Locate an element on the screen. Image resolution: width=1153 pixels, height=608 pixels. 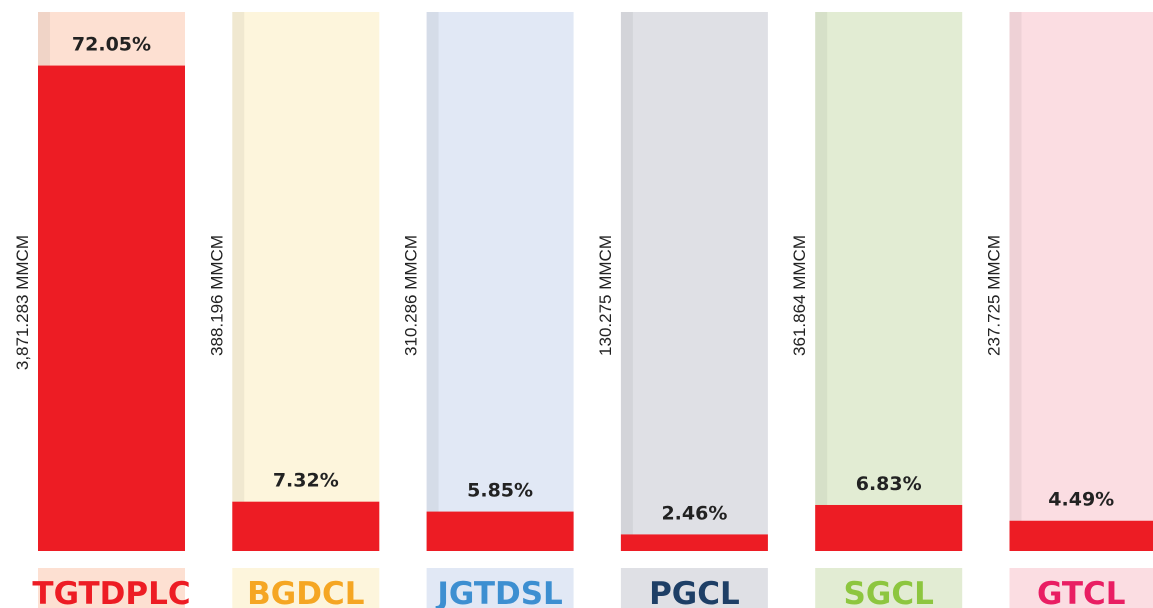
value-label: 7.32% is located at coordinates (306, 481).